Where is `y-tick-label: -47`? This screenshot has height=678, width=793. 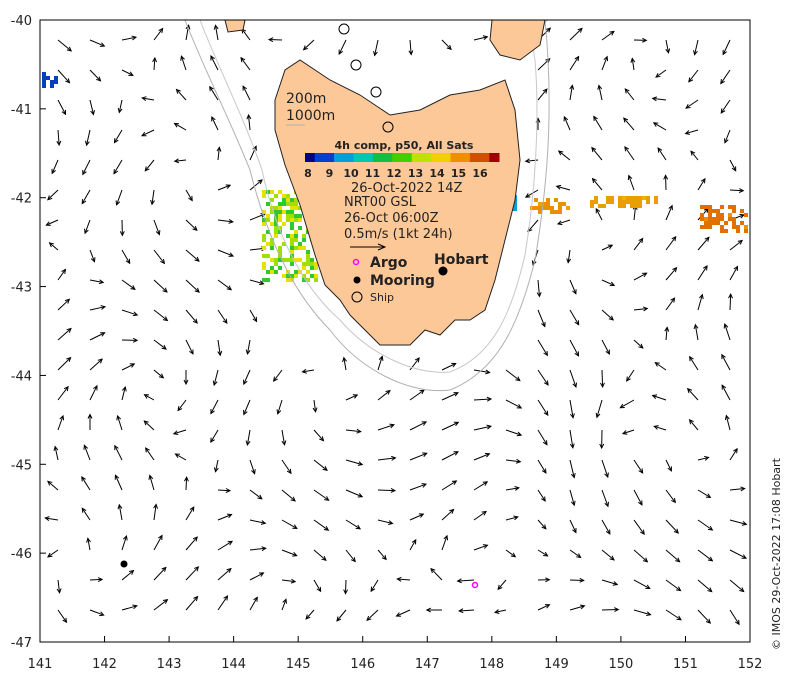 y-tick-label: -47 is located at coordinates (21, 643).